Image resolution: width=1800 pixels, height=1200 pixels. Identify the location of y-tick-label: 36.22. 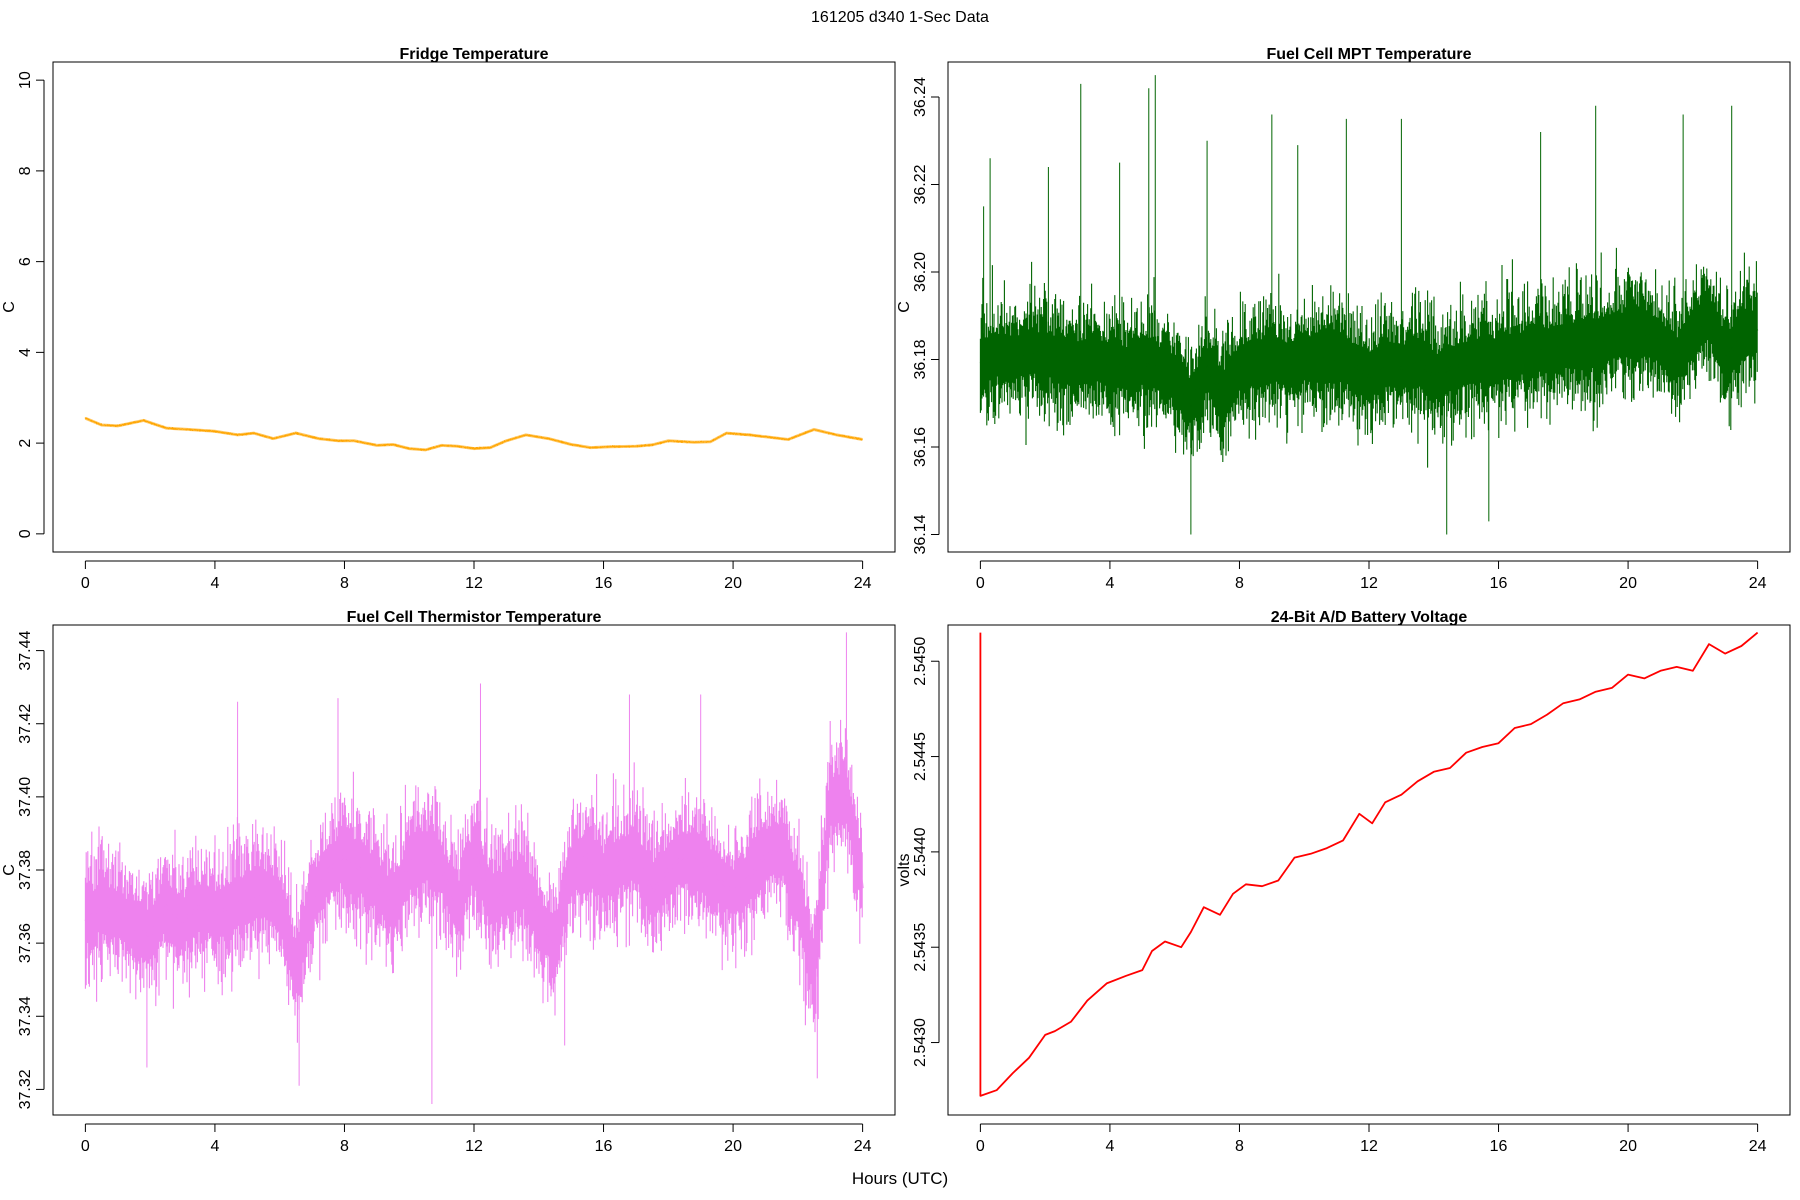
(920, 184).